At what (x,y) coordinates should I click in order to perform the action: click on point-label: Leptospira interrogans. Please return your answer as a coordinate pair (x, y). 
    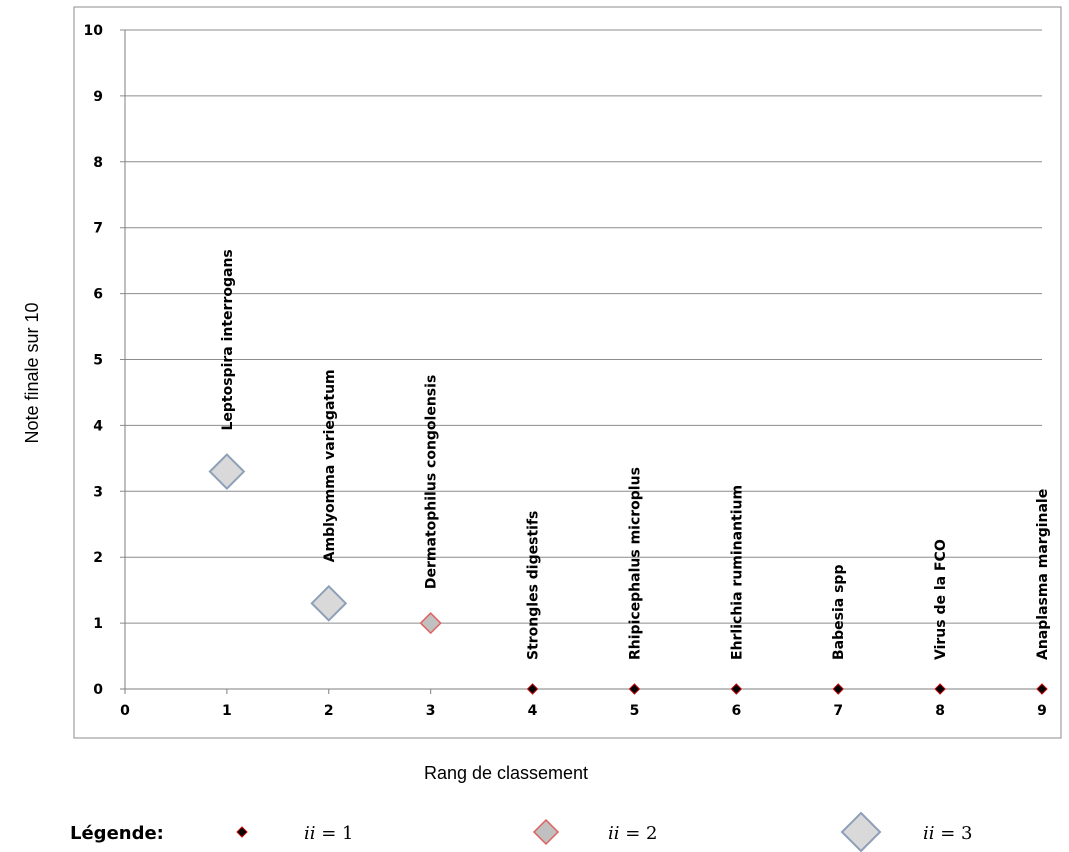
    Looking at the image, I should click on (228, 339).